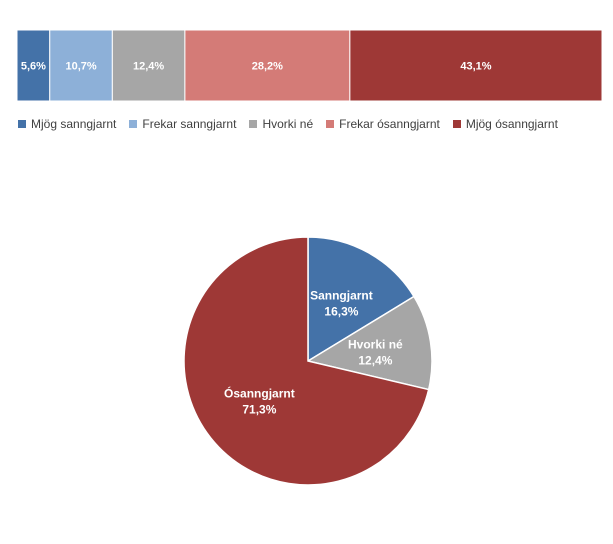 This screenshot has width=613, height=544. What do you see at coordinates (511, 124) in the screenshot?
I see `legend-label: Mjög ósanngjarnt` at bounding box center [511, 124].